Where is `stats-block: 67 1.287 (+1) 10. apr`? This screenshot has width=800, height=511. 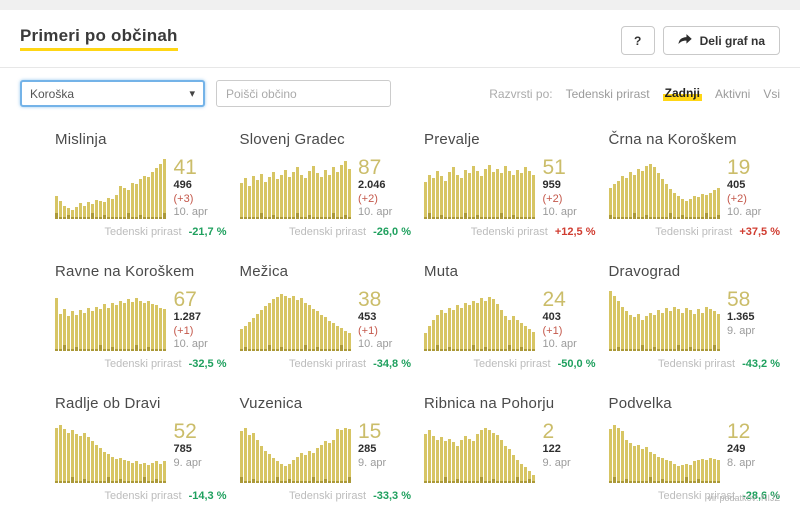 stats-block: 67 1.287 (+1) 10. apr is located at coordinates (197, 320).